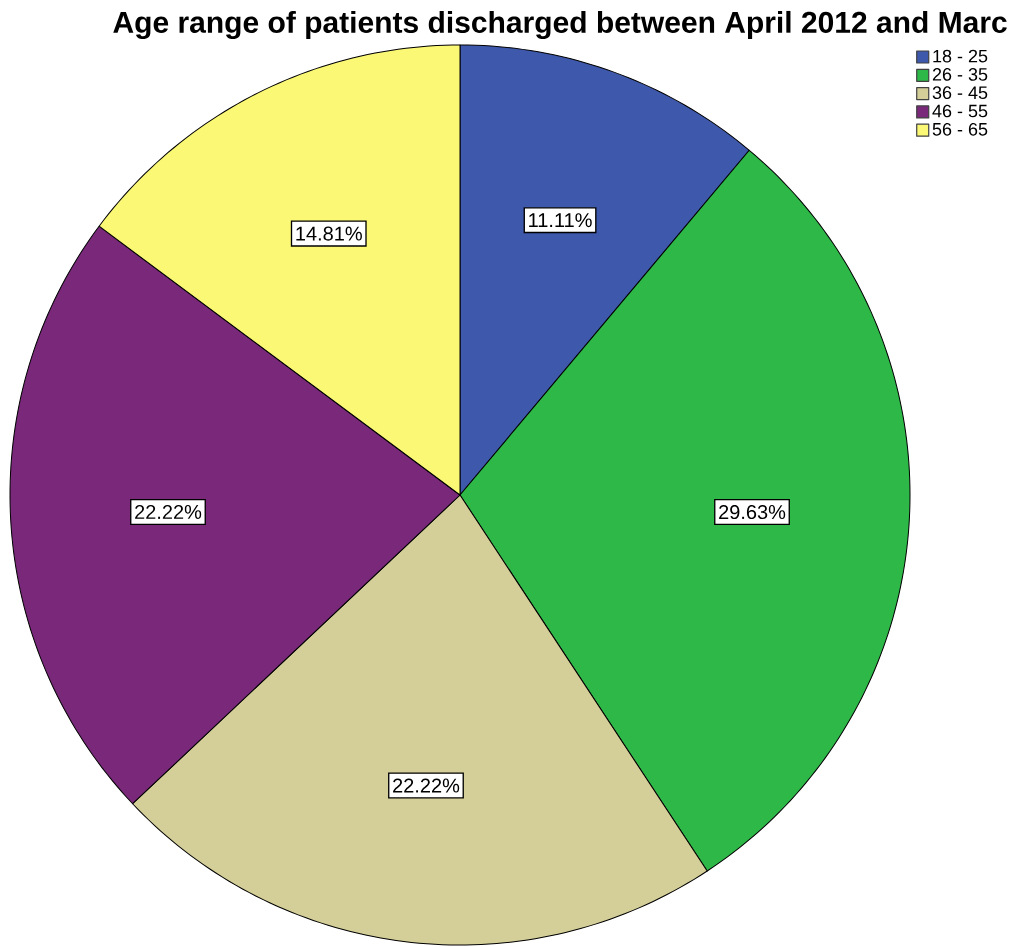 Image resolution: width=1011 pixels, height=947 pixels. Describe the element at coordinates (329, 233) in the screenshot. I see `data-label: 14.81%` at that location.